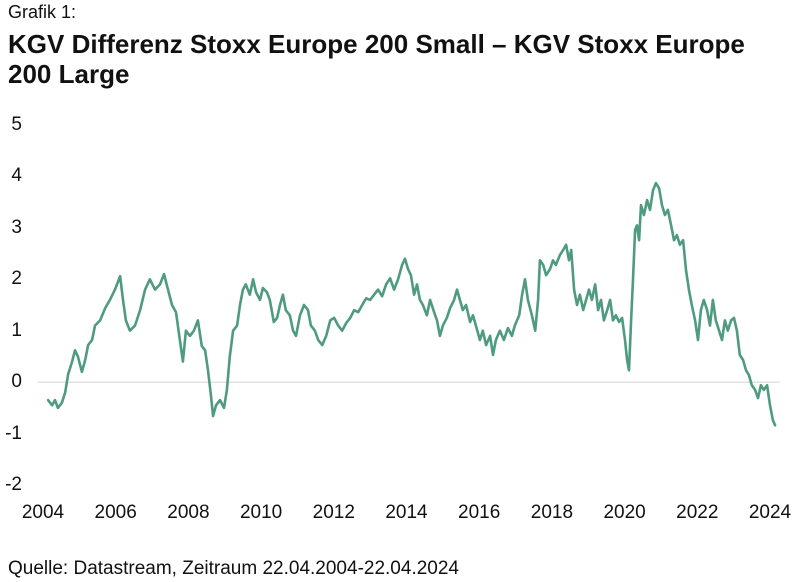  What do you see at coordinates (13, 484) in the screenshot?
I see `y-tick-label: -2` at bounding box center [13, 484].